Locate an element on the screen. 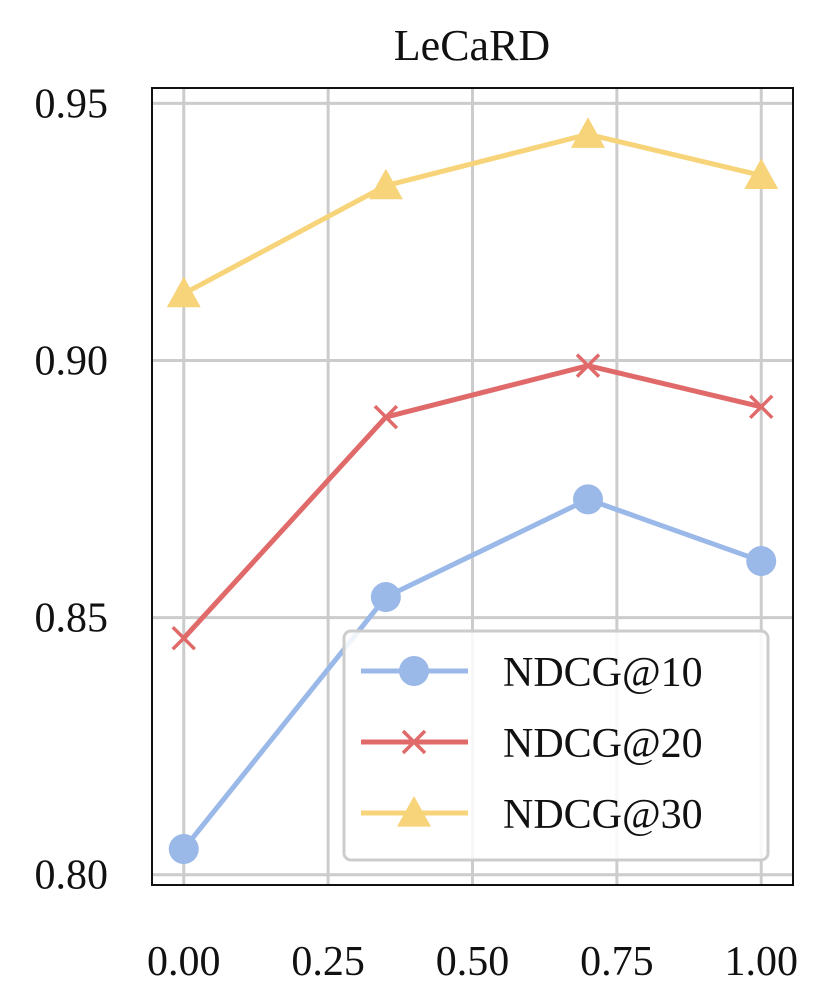 The width and height of the screenshot is (830, 997). x-tick-label: 0.50 is located at coordinates (473, 962).